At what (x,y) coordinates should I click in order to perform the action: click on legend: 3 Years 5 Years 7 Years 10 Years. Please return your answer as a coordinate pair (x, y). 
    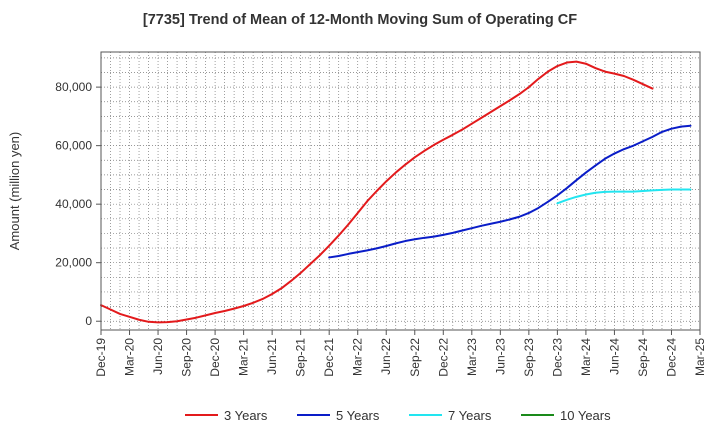
    Looking at the image, I should click on (398, 415).